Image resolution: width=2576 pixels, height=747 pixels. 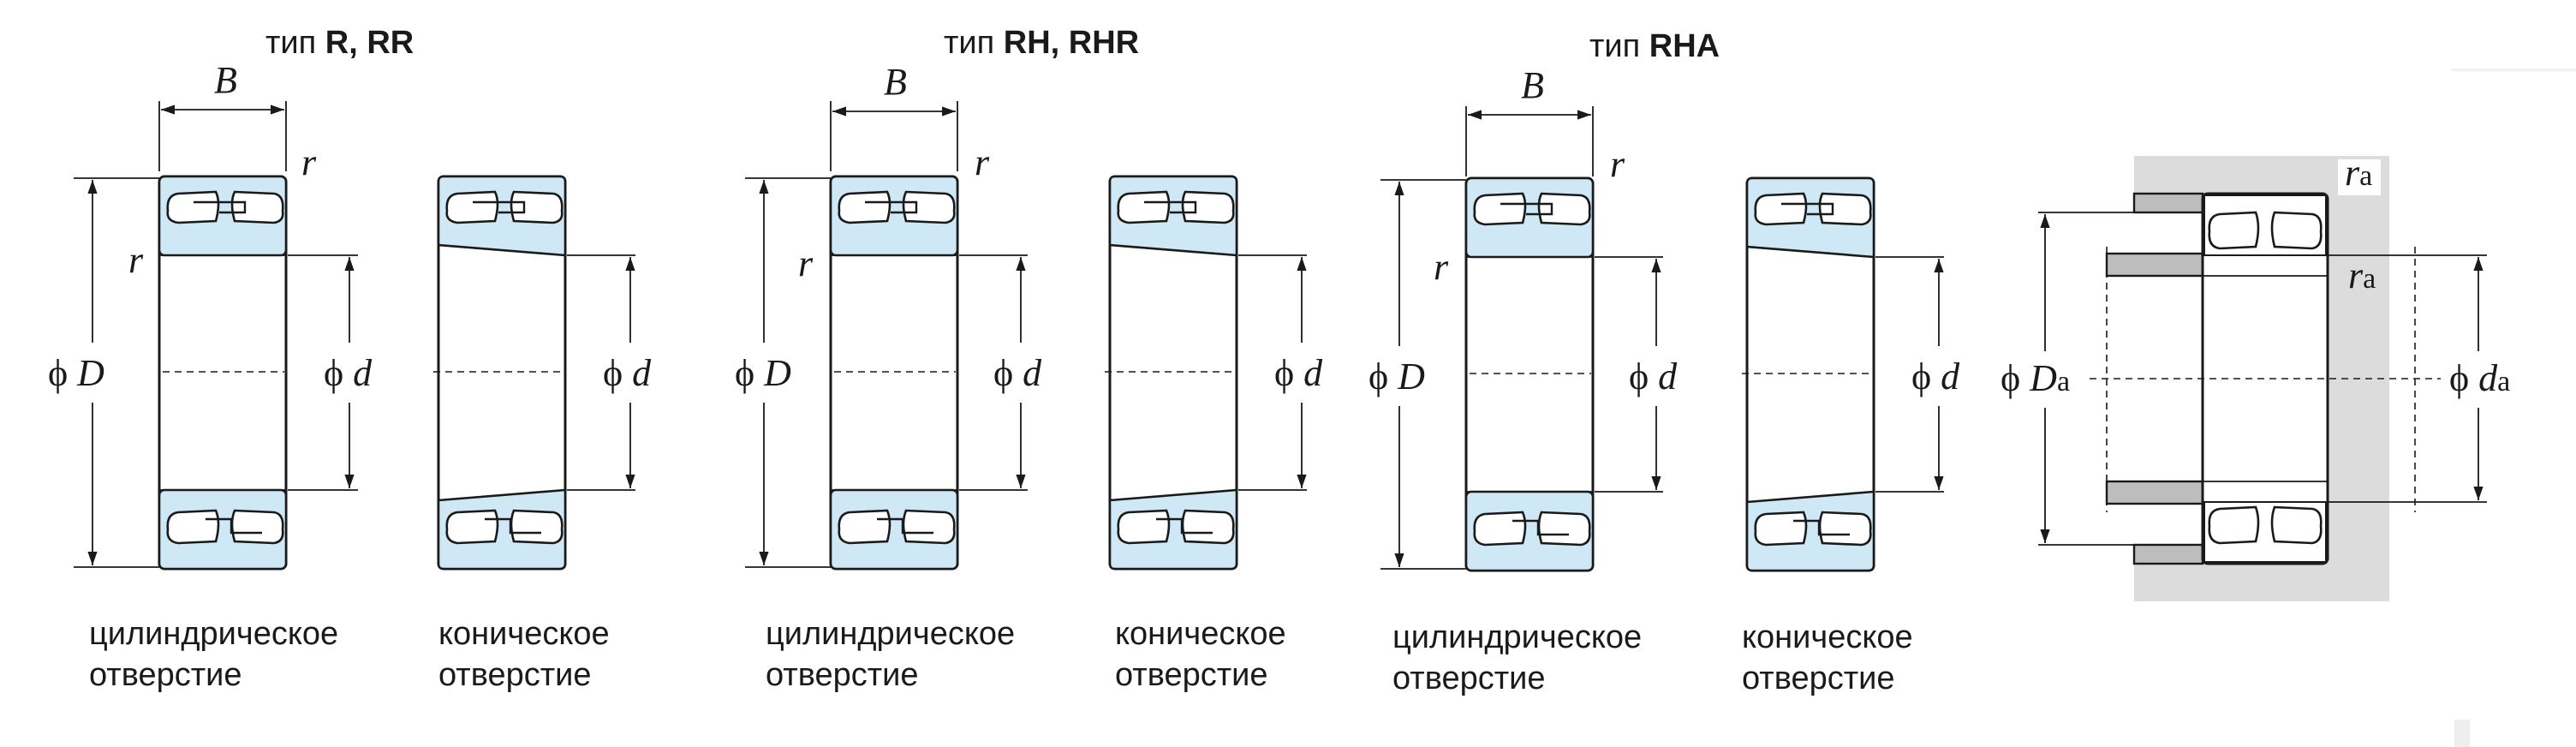 I want to click on shaft-shoulder-diameter-label: ϕ da, so click(x=2479, y=378).